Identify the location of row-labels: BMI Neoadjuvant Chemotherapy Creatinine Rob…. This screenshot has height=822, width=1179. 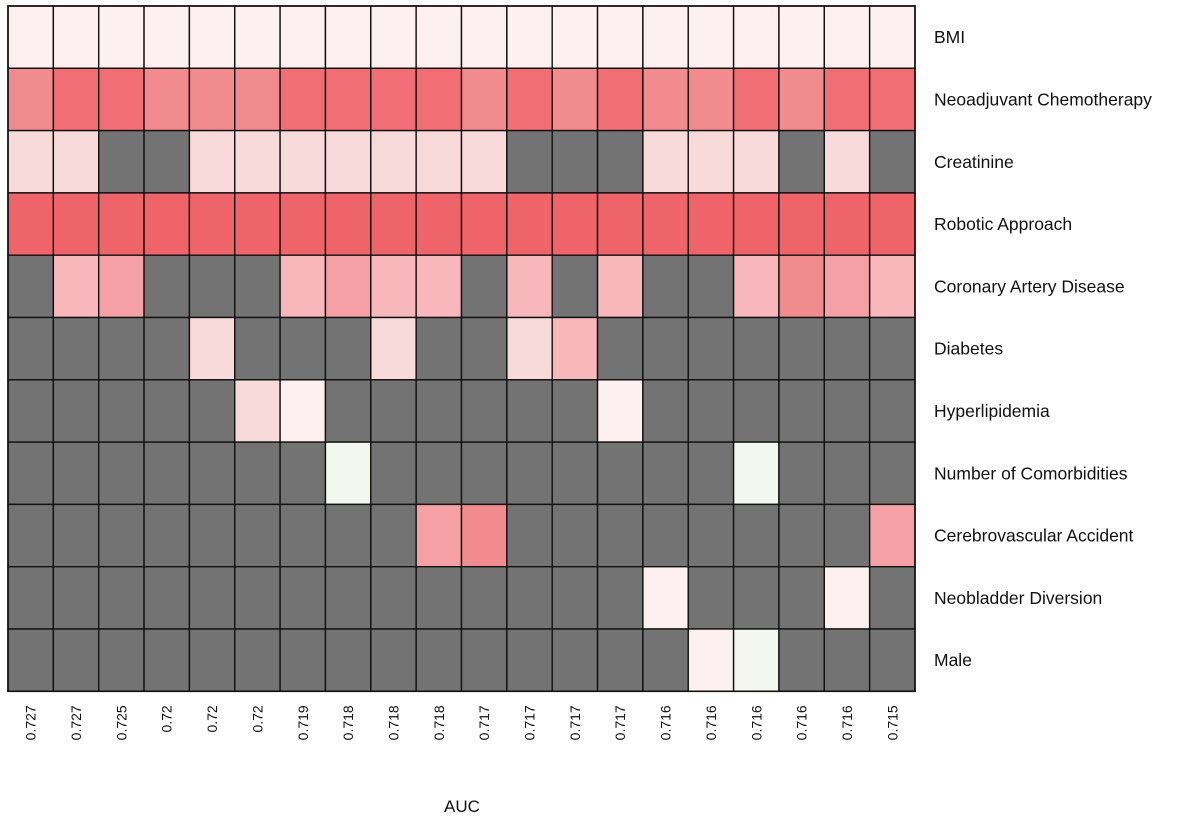
(1043, 348).